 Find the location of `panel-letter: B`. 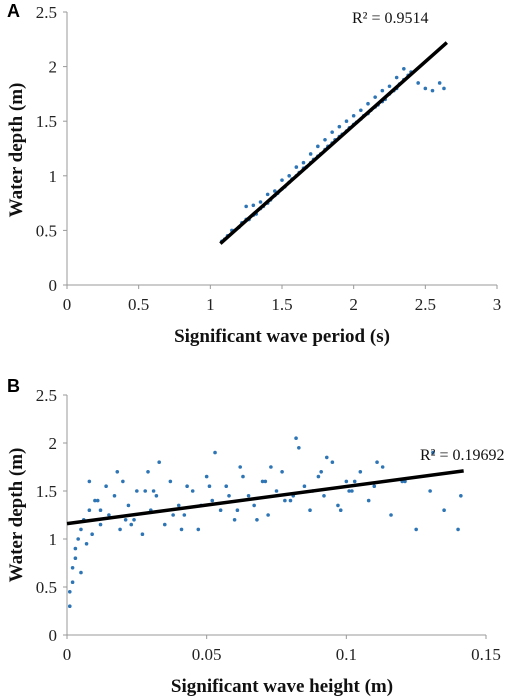

panel-letter: B is located at coordinates (13, 386).